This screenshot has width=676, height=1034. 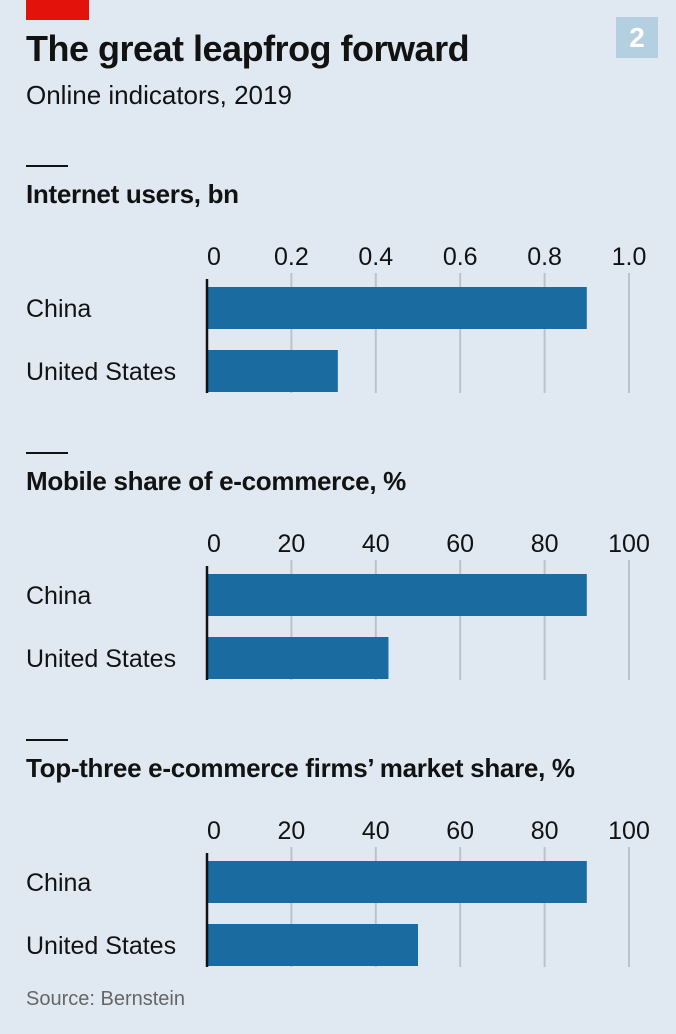 What do you see at coordinates (248, 48) in the screenshot?
I see `chart-title: The great leapfrog forward` at bounding box center [248, 48].